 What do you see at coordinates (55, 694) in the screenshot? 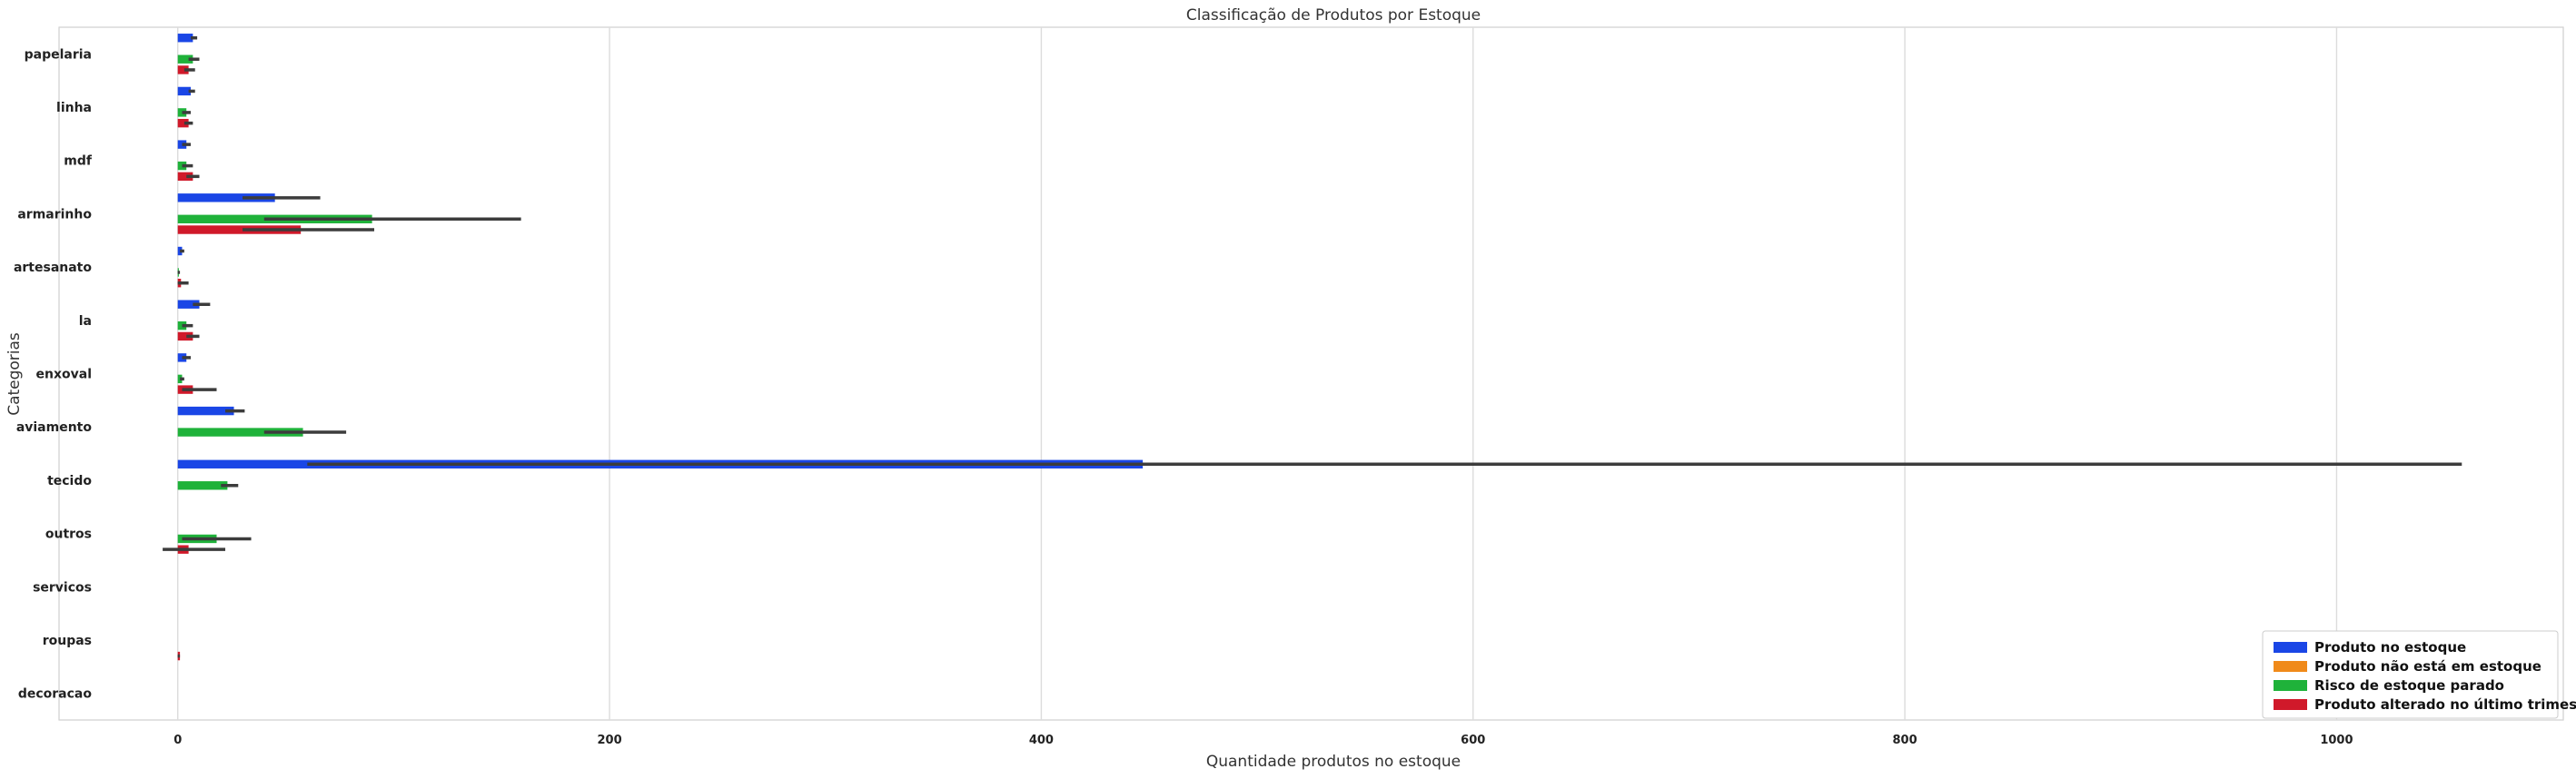
I see `y-tick-label: decoracao` at bounding box center [55, 694].